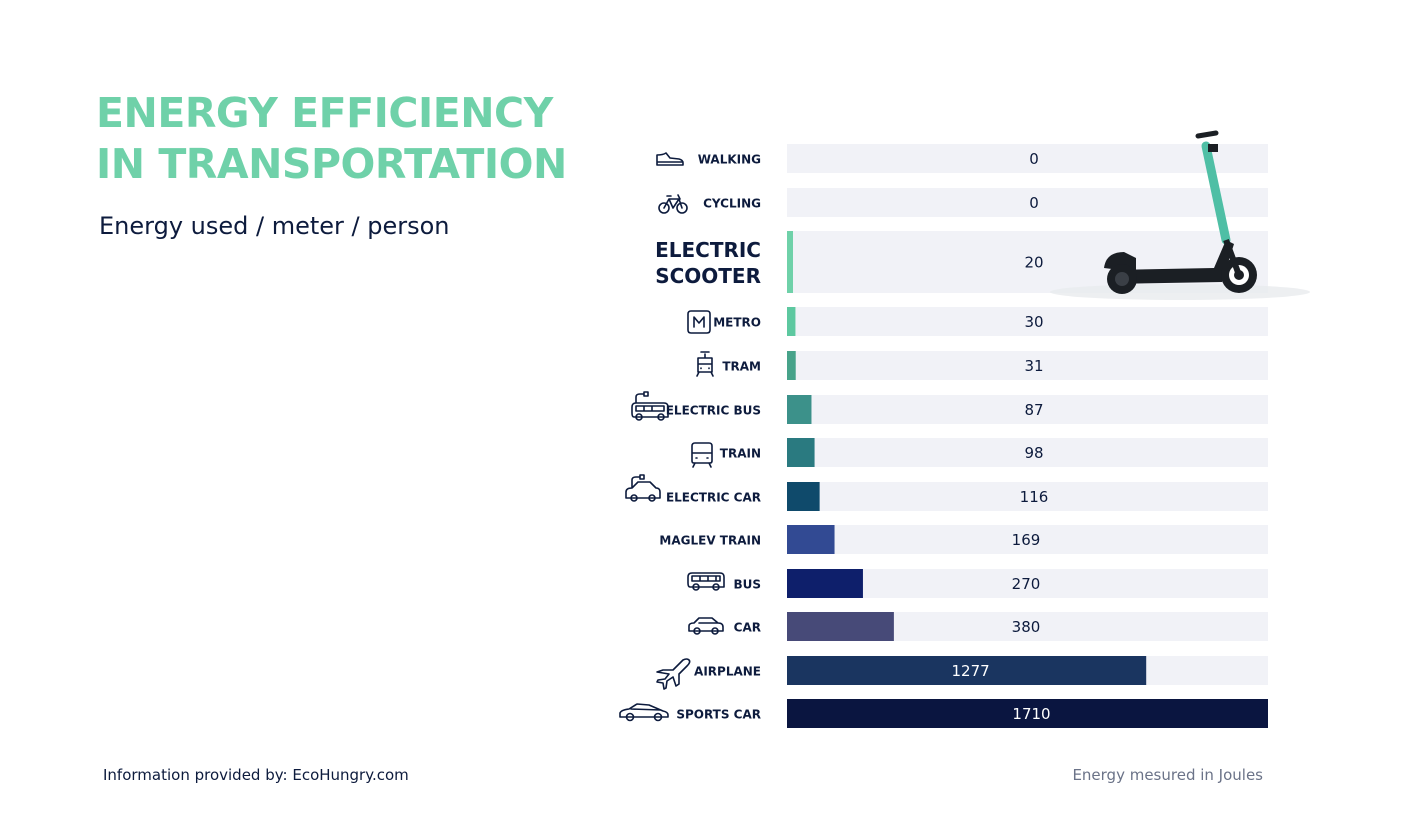 This screenshot has height=829, width=1411. I want to click on bar-row: 30 METRO, so click(977, 321).